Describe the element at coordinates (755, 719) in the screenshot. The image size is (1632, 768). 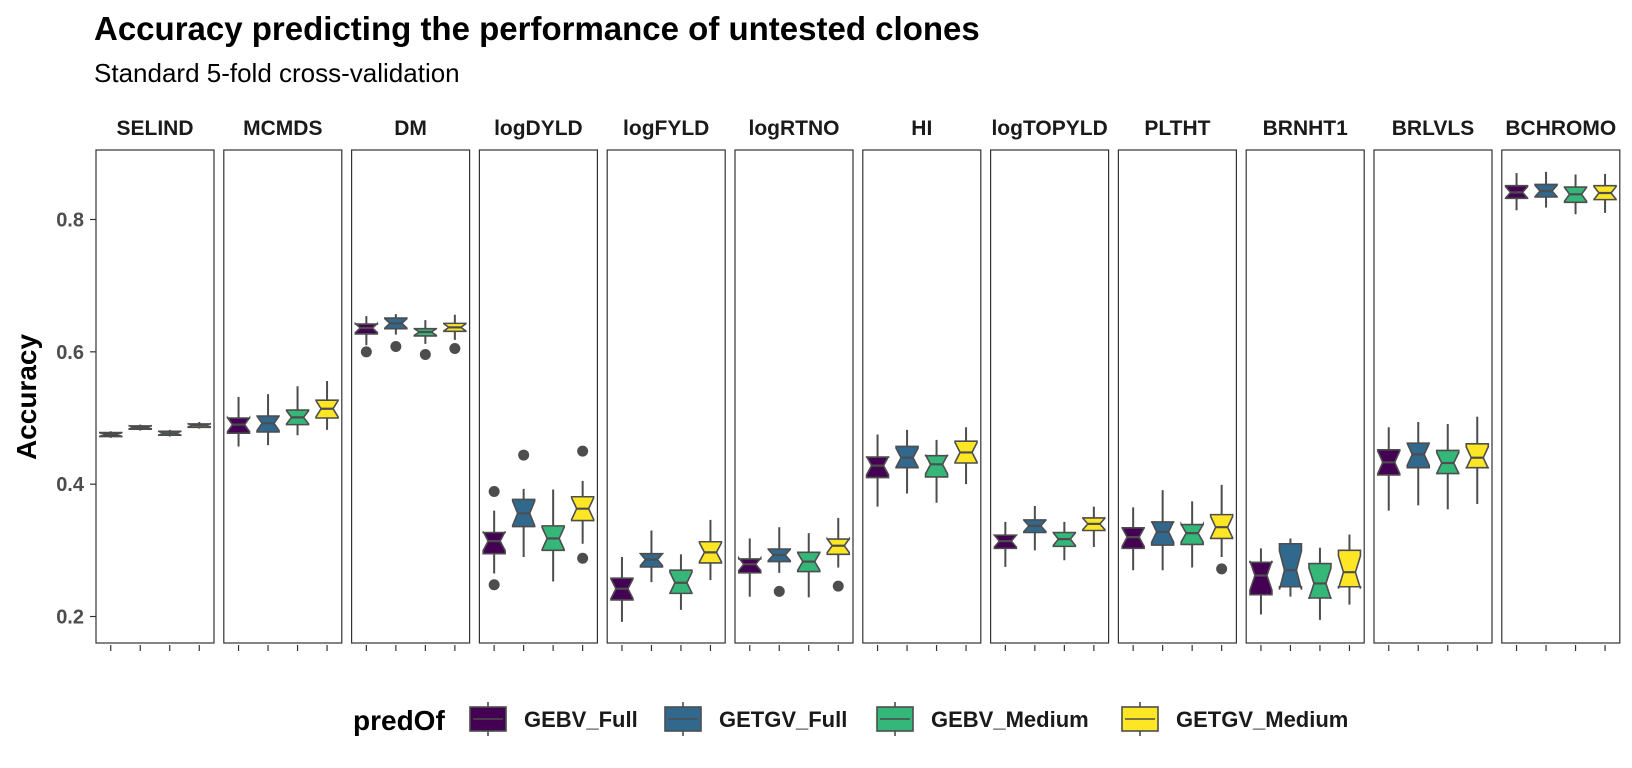
I see `legend-item-GETGV_Full: GETGV_Full` at that location.